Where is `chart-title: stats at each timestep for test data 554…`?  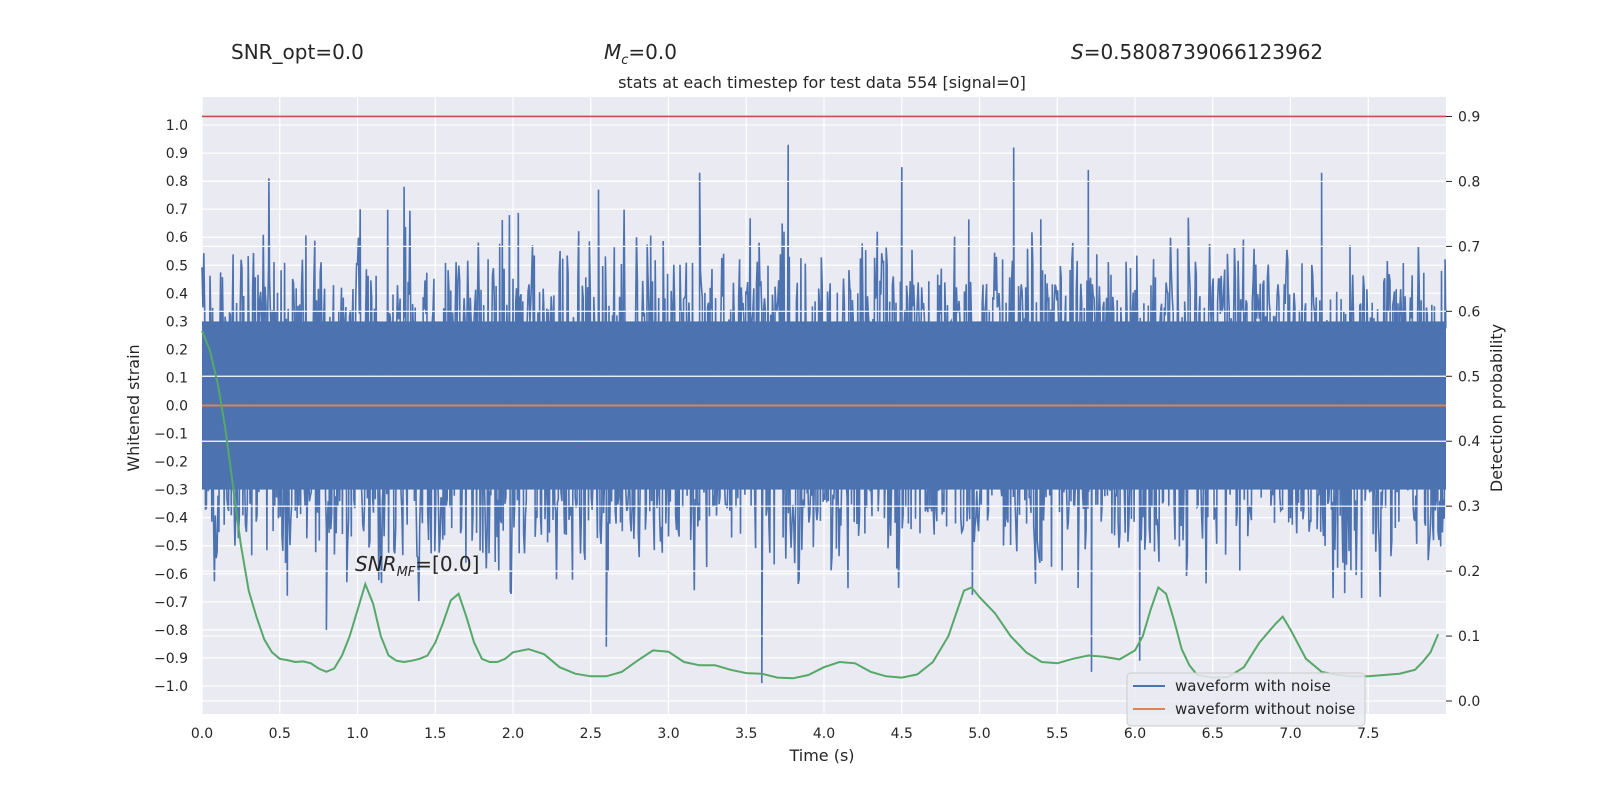
chart-title: stats at each timestep for test data 554… is located at coordinates (822, 82).